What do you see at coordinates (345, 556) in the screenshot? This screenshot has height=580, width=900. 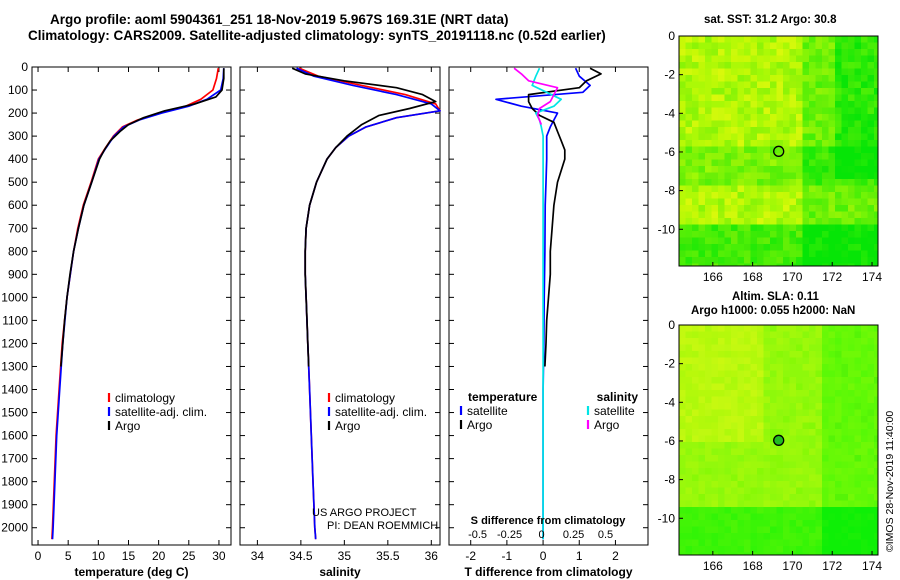 I see `salinity-xtick-label: 35` at bounding box center [345, 556].